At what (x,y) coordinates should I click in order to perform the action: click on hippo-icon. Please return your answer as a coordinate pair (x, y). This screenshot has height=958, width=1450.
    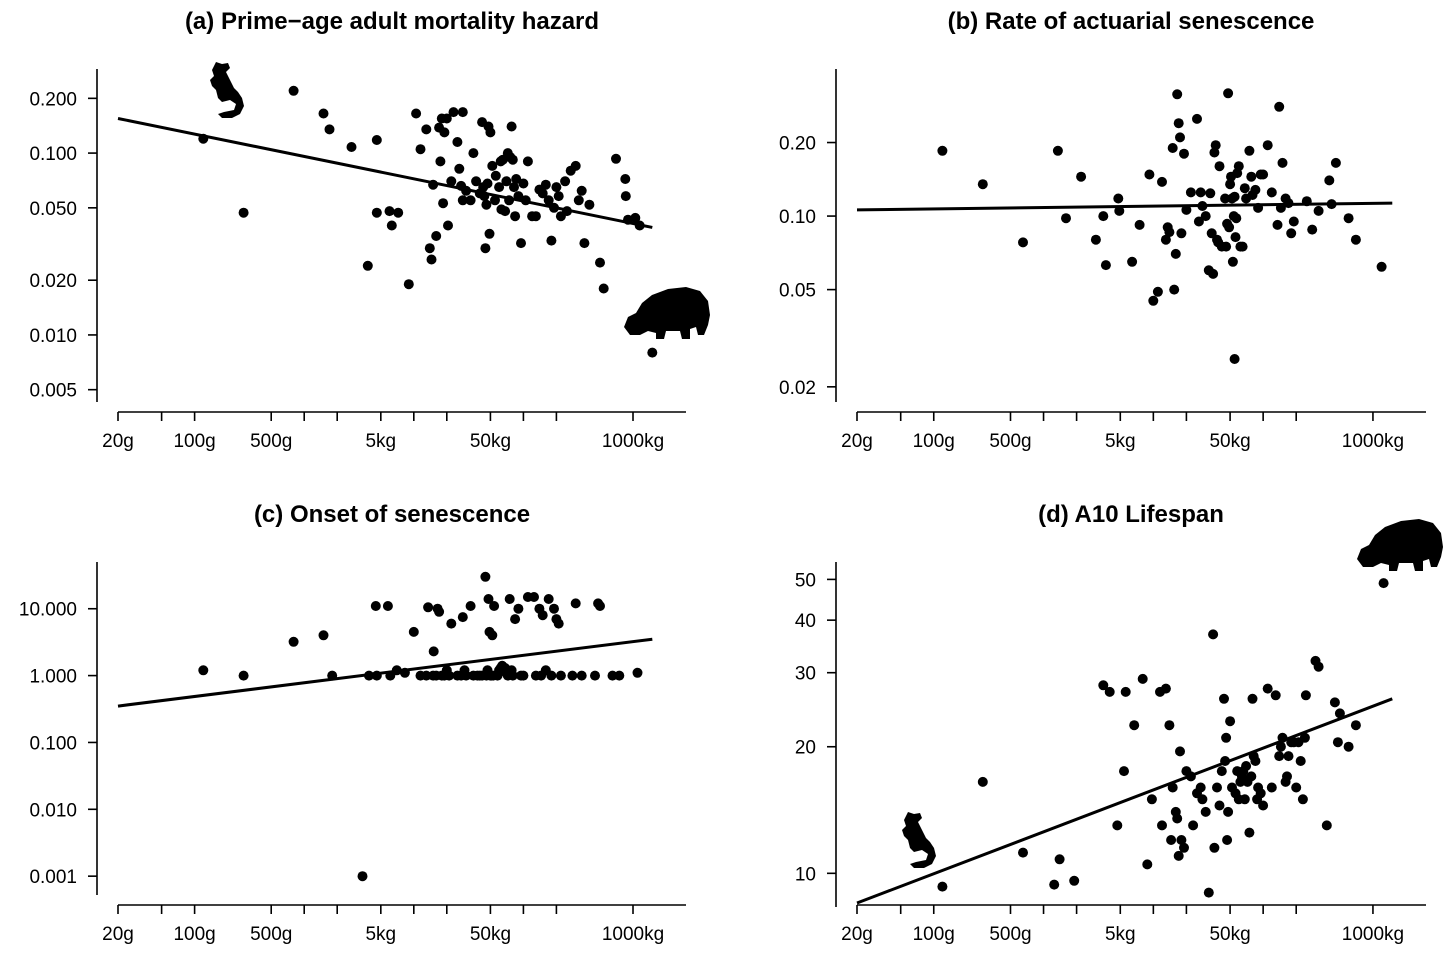
    Looking at the image, I should click on (1400, 545).